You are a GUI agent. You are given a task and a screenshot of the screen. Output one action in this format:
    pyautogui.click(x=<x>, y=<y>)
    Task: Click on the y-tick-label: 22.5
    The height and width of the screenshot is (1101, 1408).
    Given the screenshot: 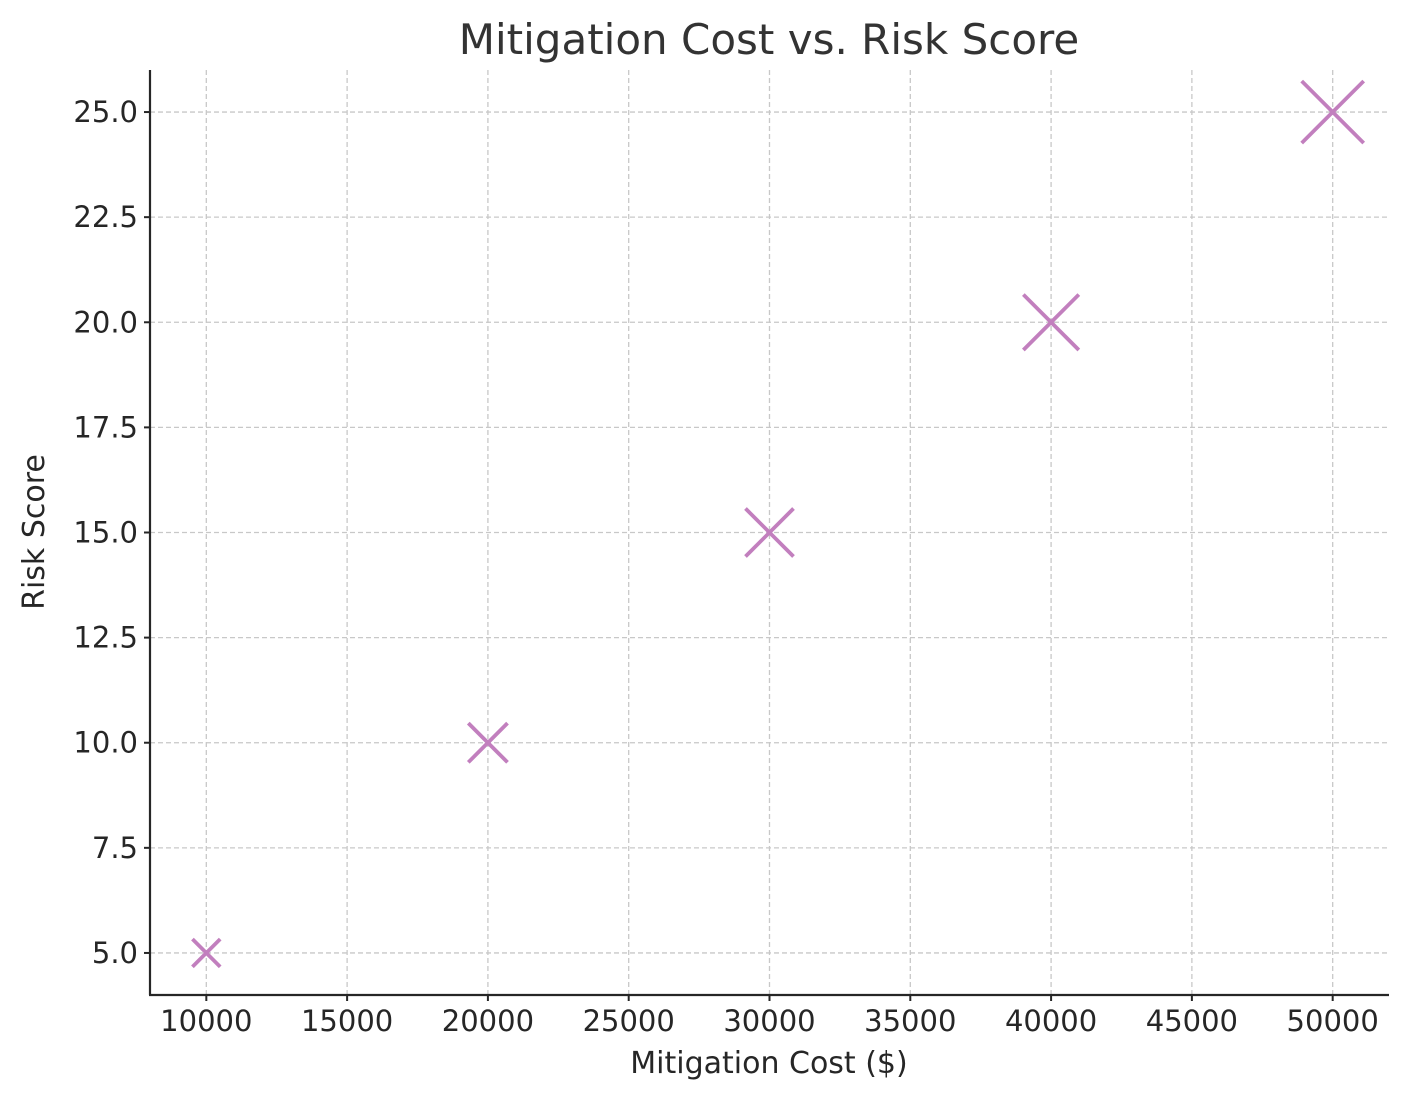 What is the action you would take?
    pyautogui.click(x=105, y=217)
    